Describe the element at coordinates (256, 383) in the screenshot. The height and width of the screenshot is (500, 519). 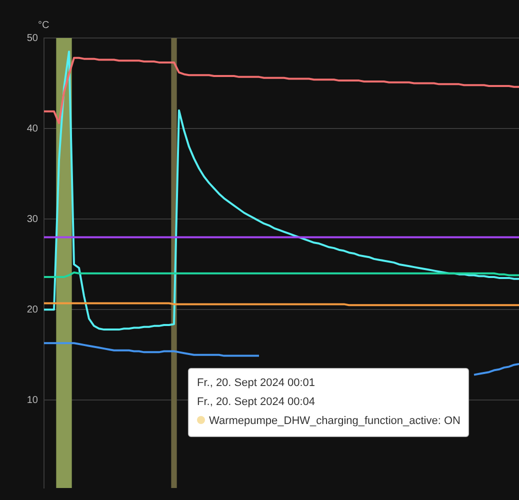
I see `annotation: Fr., 20. Sept 2024 00:01` at that location.